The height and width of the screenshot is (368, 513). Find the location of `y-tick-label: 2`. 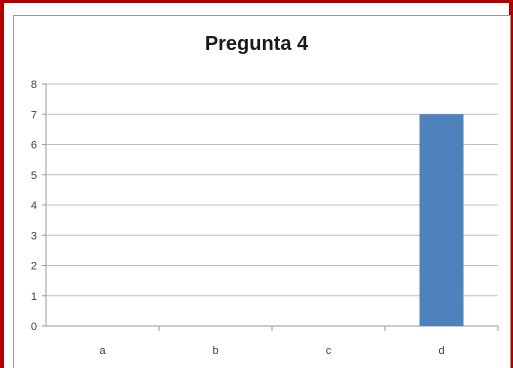

y-tick-label: 2 is located at coordinates (34, 267).